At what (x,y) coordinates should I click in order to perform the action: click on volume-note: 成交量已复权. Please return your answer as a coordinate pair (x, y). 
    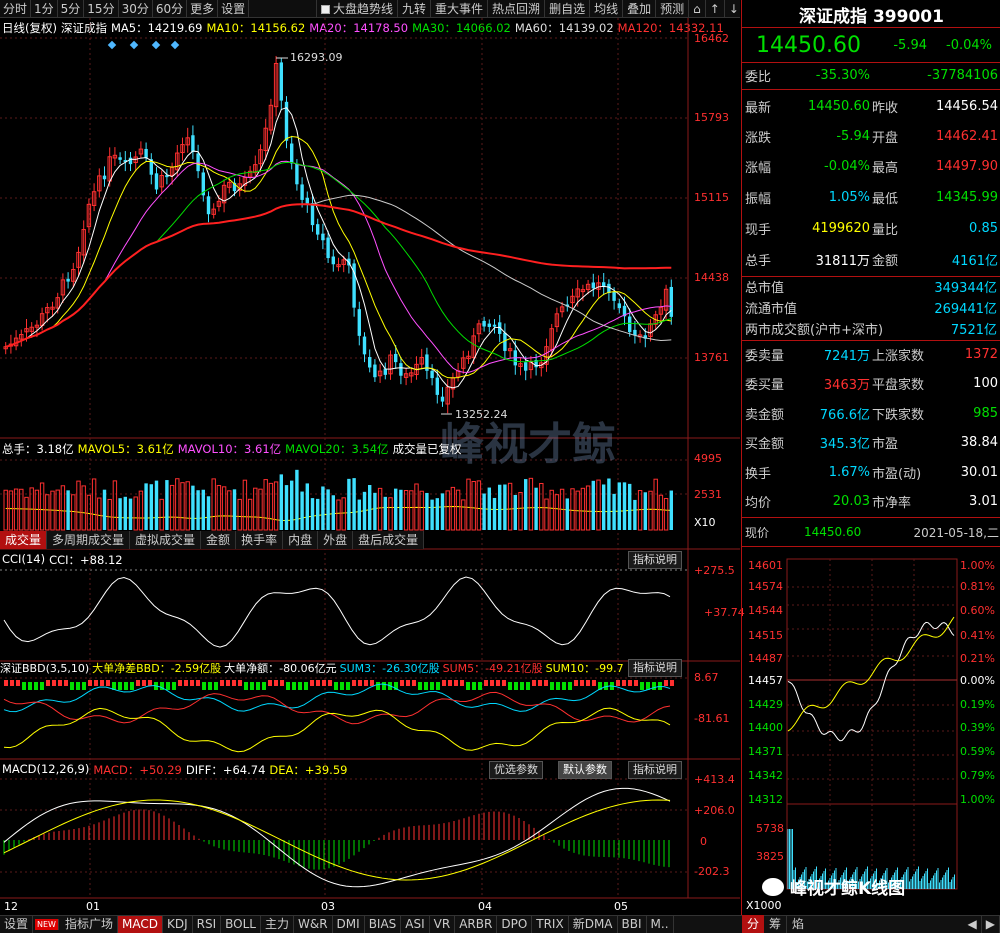
    Looking at the image, I should click on (427, 449).